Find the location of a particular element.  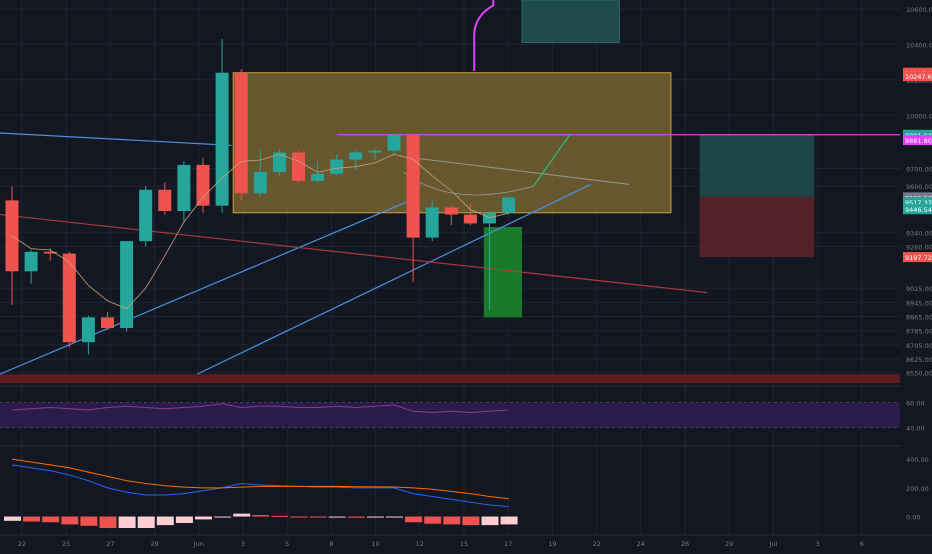

price-tick-label: 9260.00 is located at coordinates (919, 247).